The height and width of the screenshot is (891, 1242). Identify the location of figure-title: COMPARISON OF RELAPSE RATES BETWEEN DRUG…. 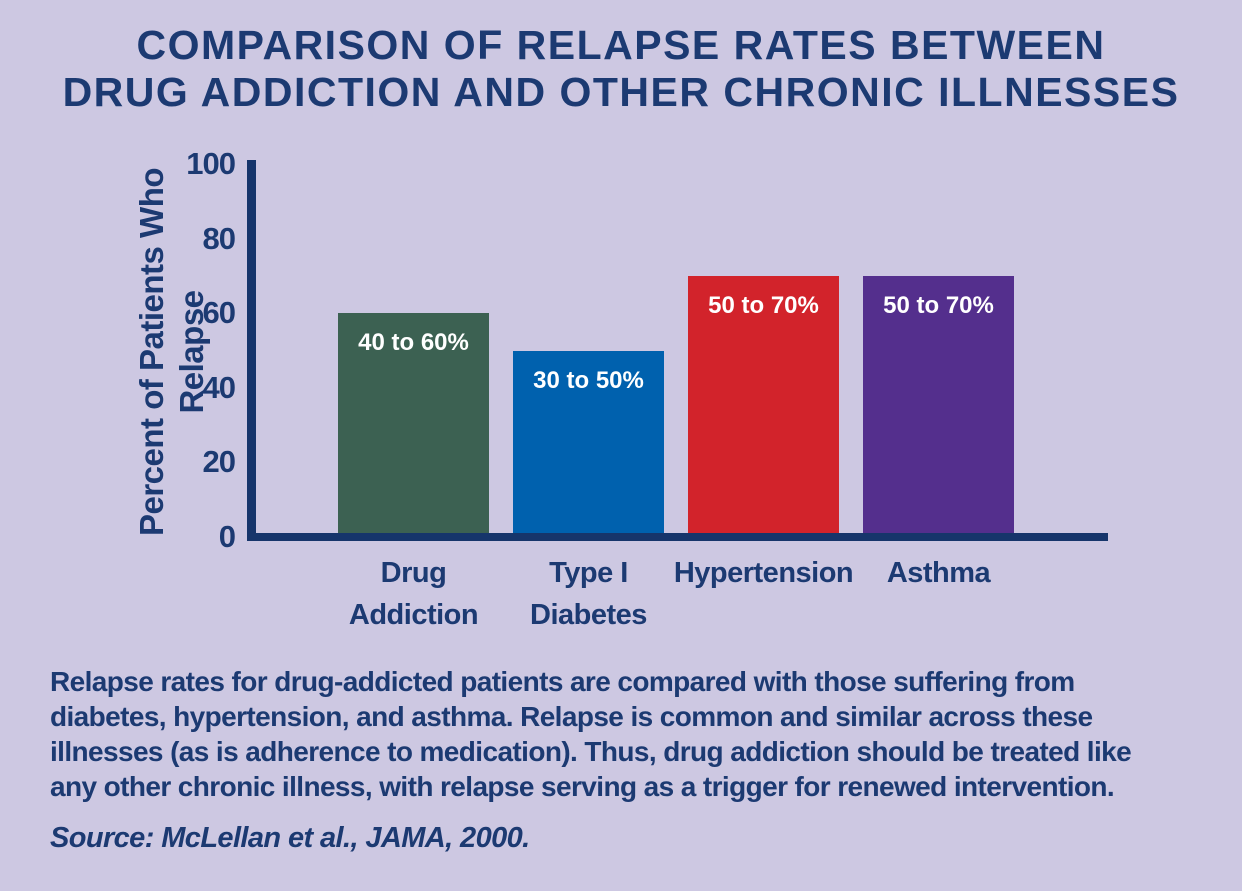
(621, 69).